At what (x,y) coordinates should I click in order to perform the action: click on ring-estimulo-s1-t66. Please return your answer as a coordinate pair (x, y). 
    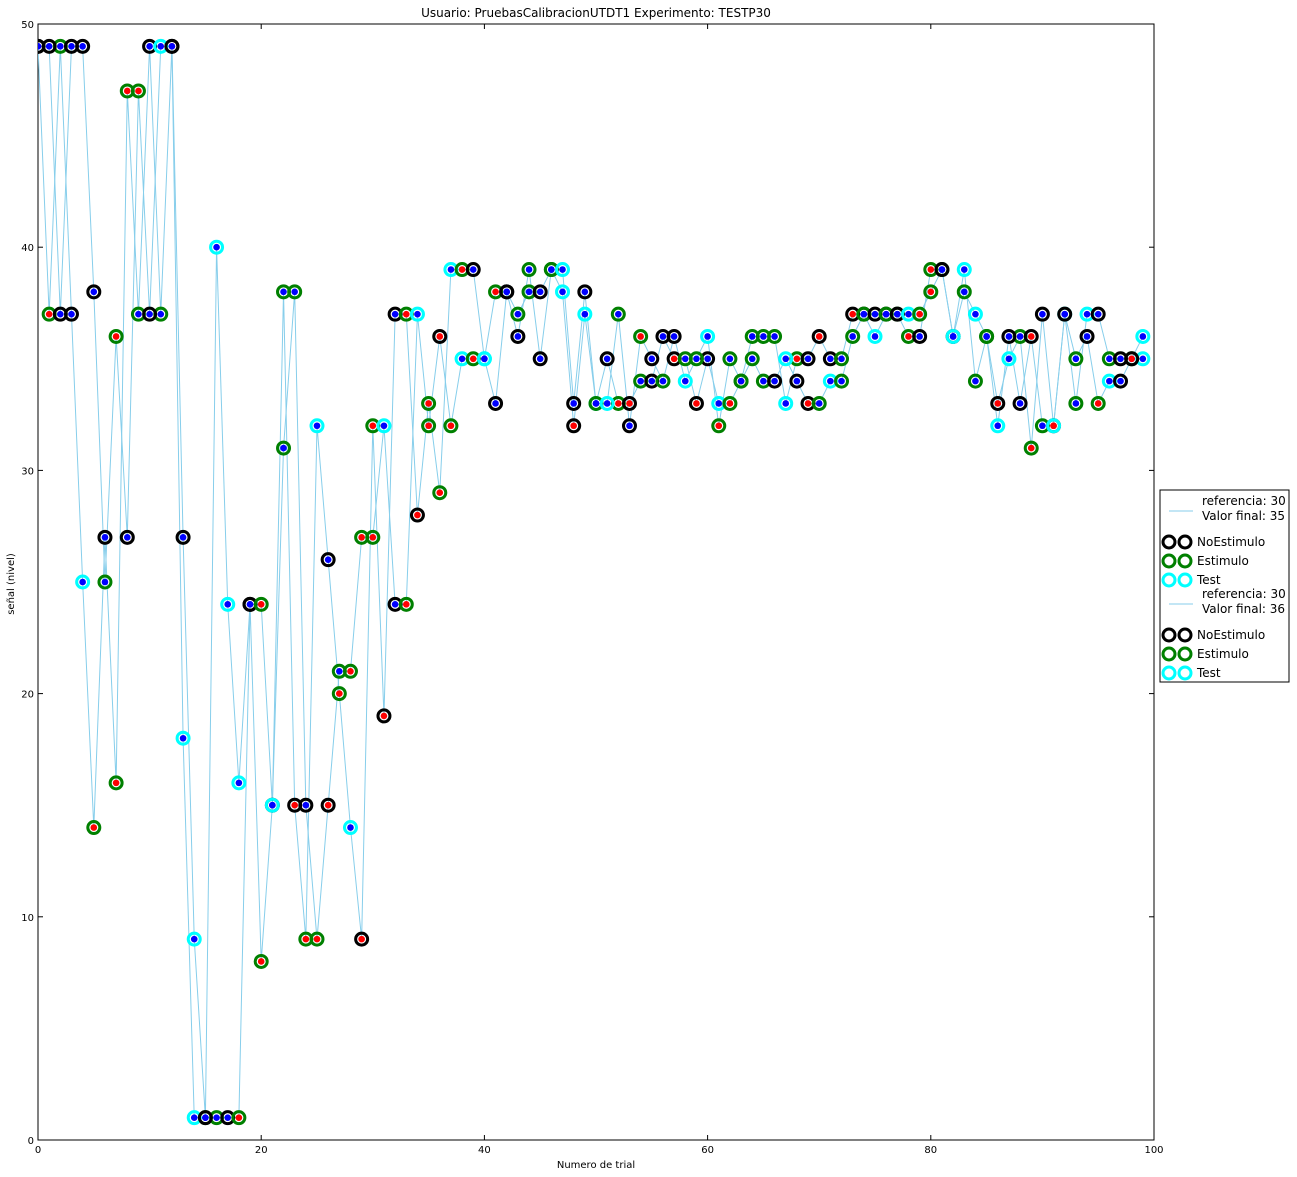
    Looking at the image, I should click on (775, 336).